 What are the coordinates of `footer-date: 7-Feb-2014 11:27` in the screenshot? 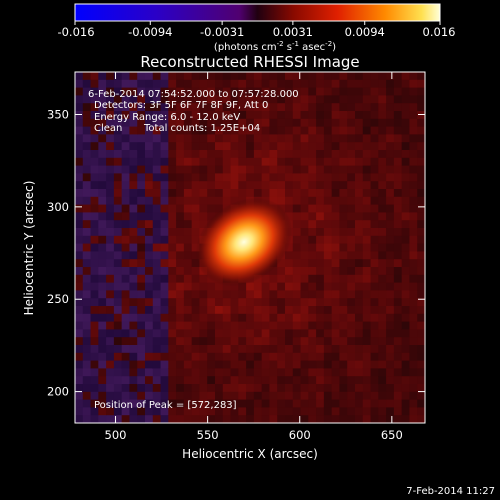 It's located at (450, 491).